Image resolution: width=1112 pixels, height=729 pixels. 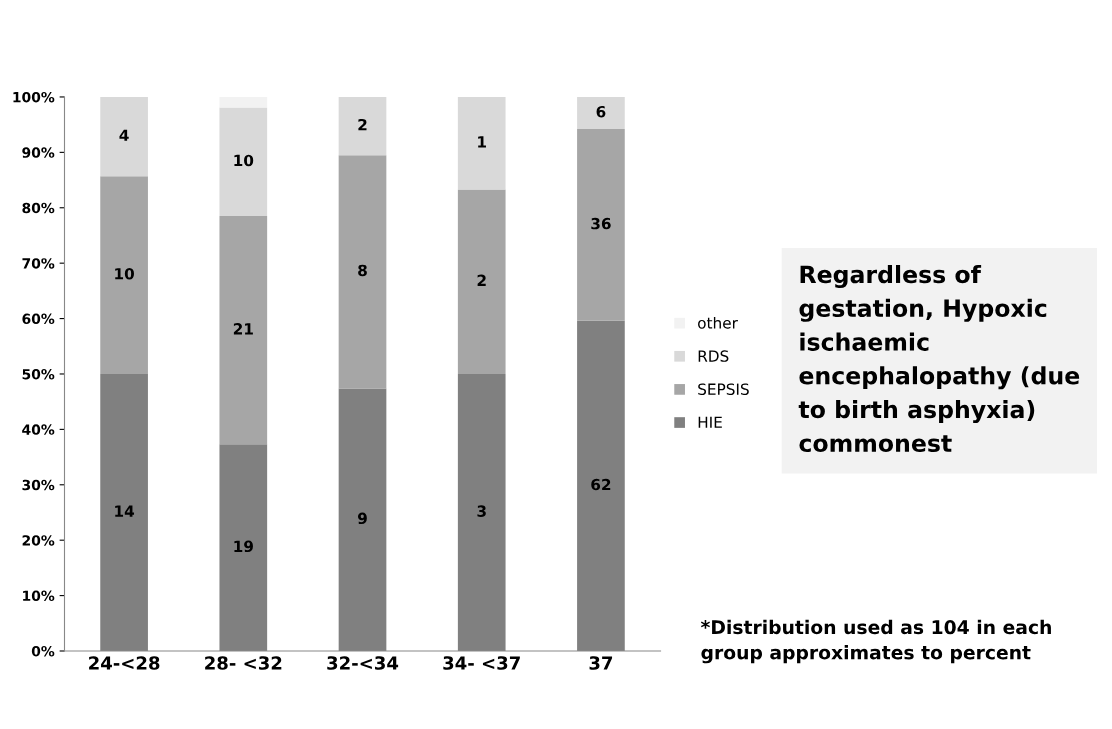 What do you see at coordinates (243, 663) in the screenshot?
I see `x-tick-label: 28- <32` at bounding box center [243, 663].